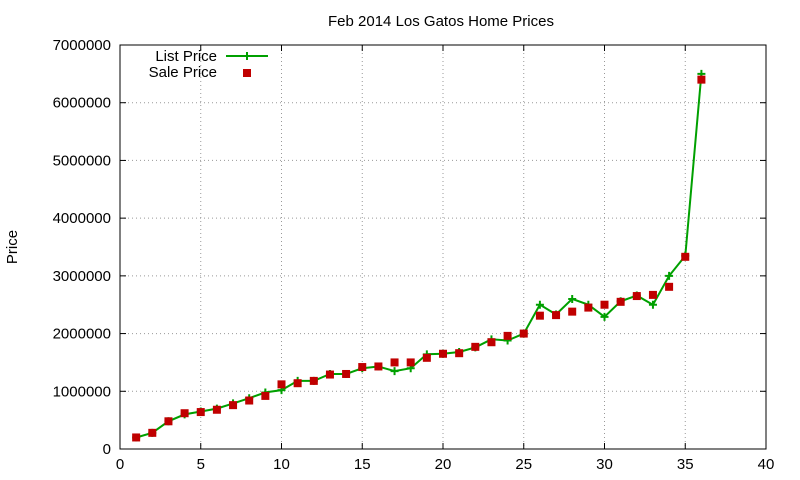  What do you see at coordinates (685, 464) in the screenshot?
I see `x-tick-label: 35` at bounding box center [685, 464].